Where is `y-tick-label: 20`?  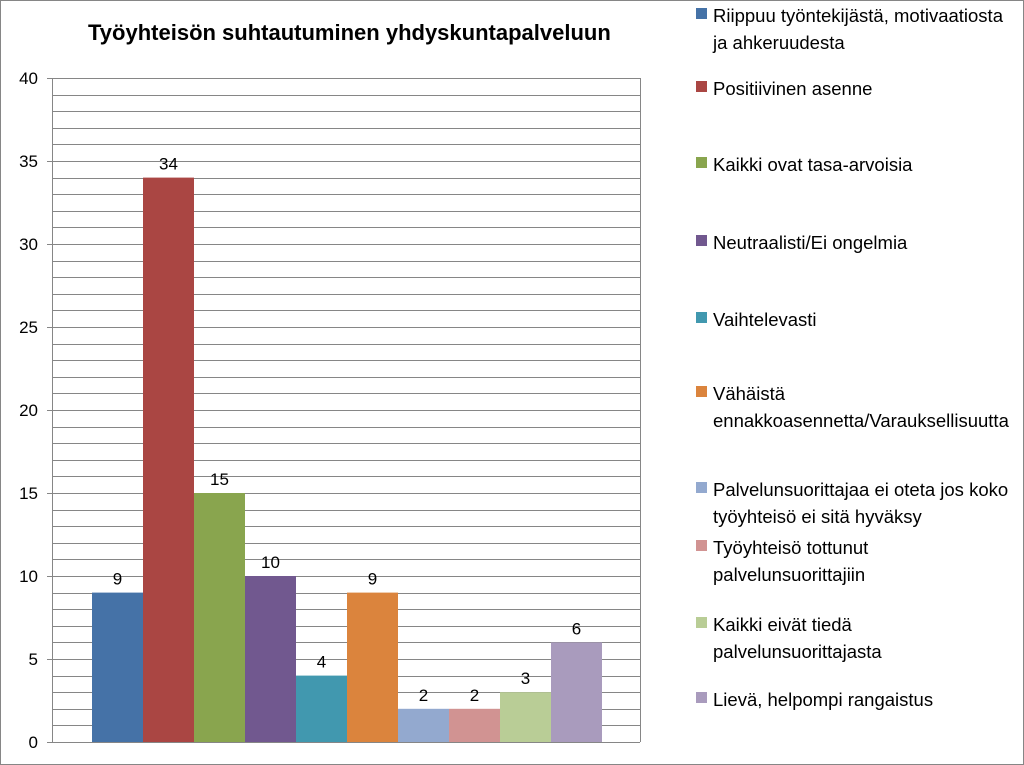 y-tick-label: 20 is located at coordinates (28, 410).